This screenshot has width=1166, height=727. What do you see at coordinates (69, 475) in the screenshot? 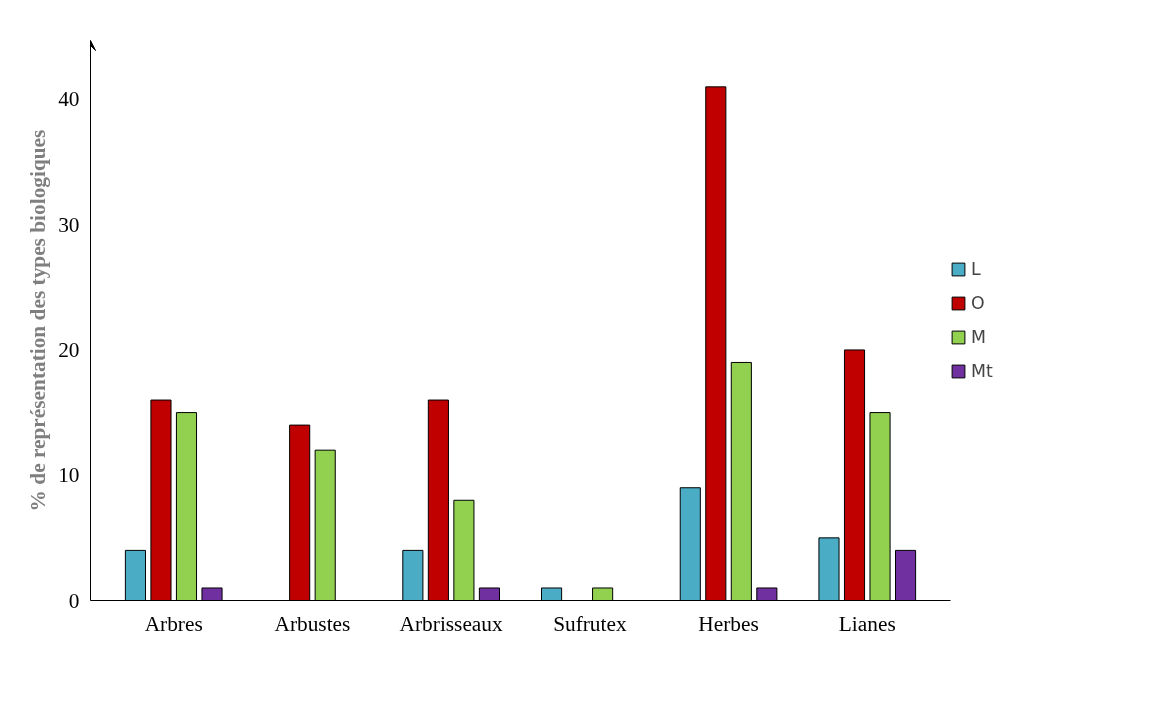
I see `y-tick-label: 10` at bounding box center [69, 475].